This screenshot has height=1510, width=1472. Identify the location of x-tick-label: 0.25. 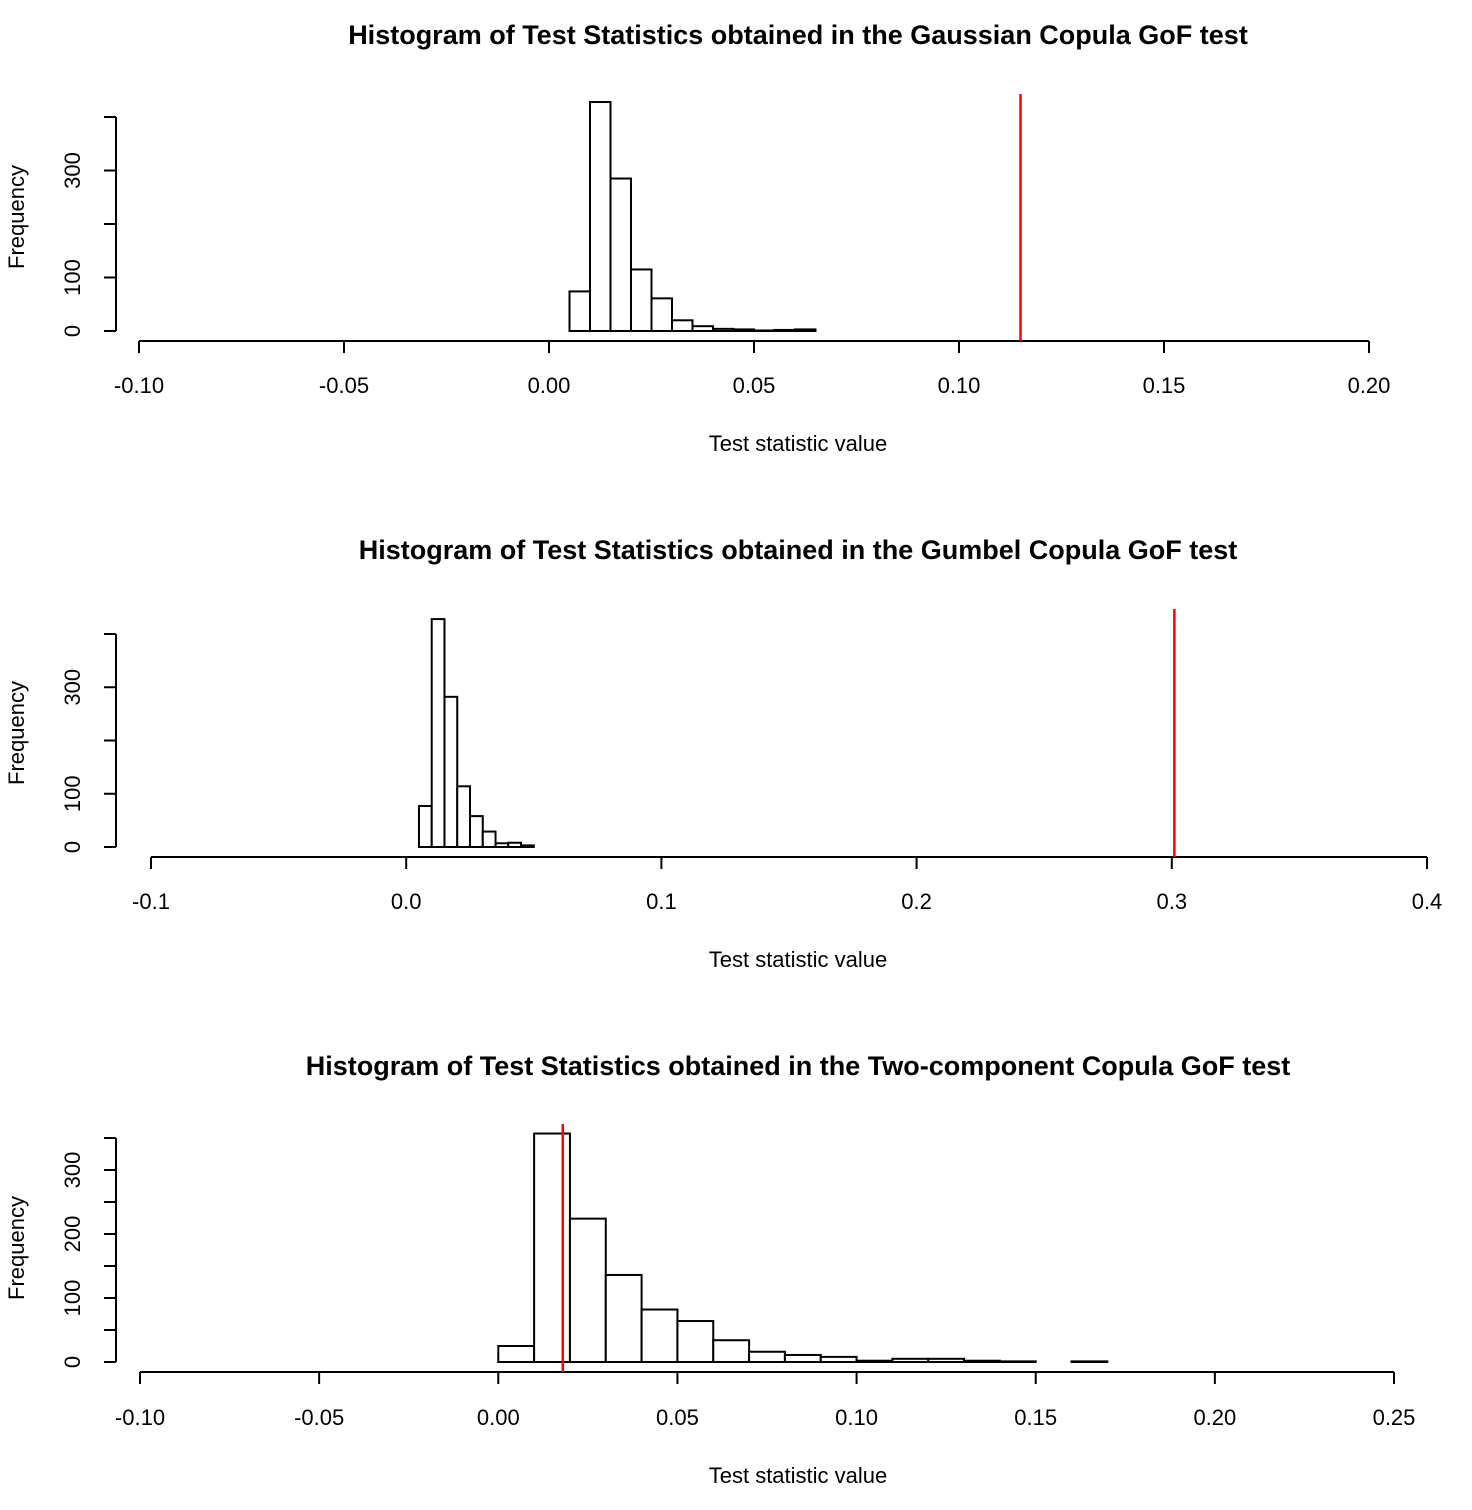
(1394, 1417).